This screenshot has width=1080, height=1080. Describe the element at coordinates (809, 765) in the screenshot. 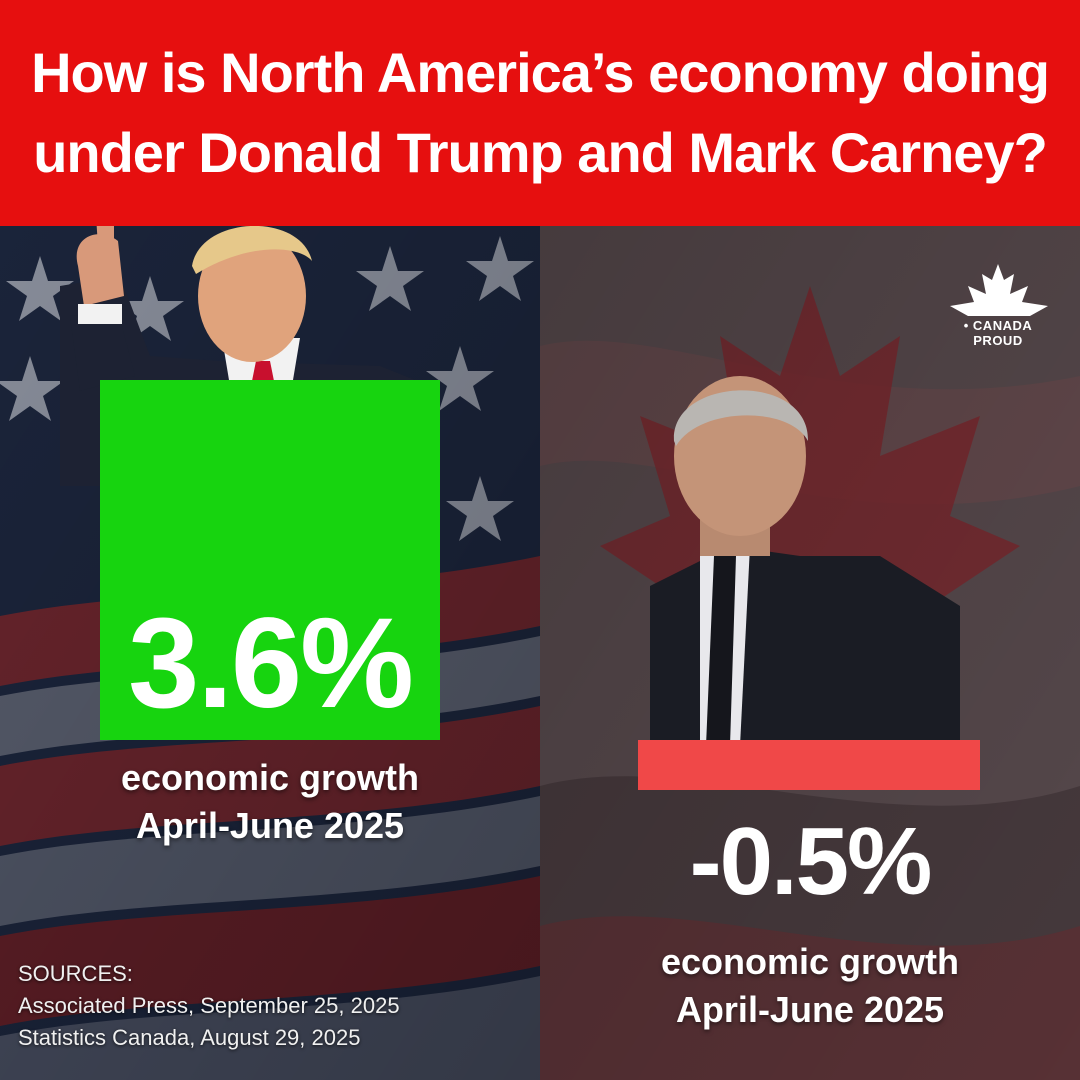

I see `bar-carney-growth` at that location.